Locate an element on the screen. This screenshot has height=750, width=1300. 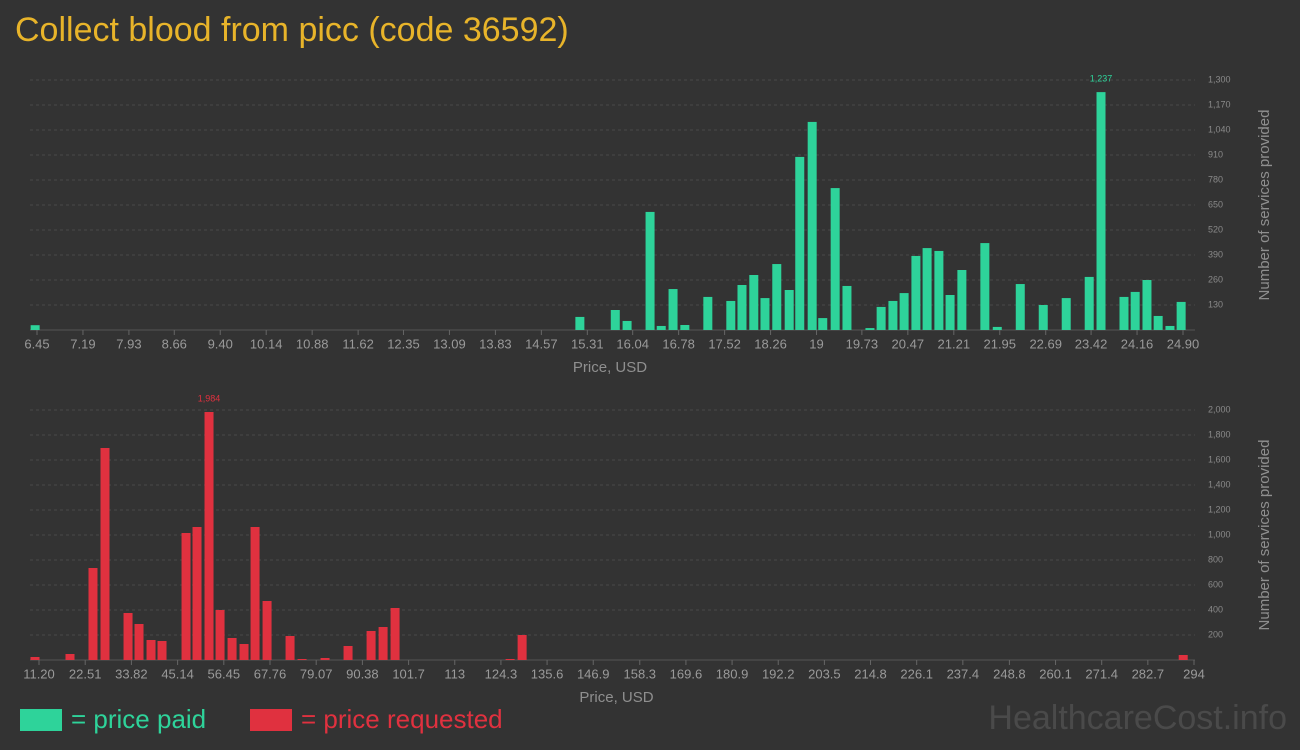
y-tick-label: 390 is located at coordinates (1215, 254).